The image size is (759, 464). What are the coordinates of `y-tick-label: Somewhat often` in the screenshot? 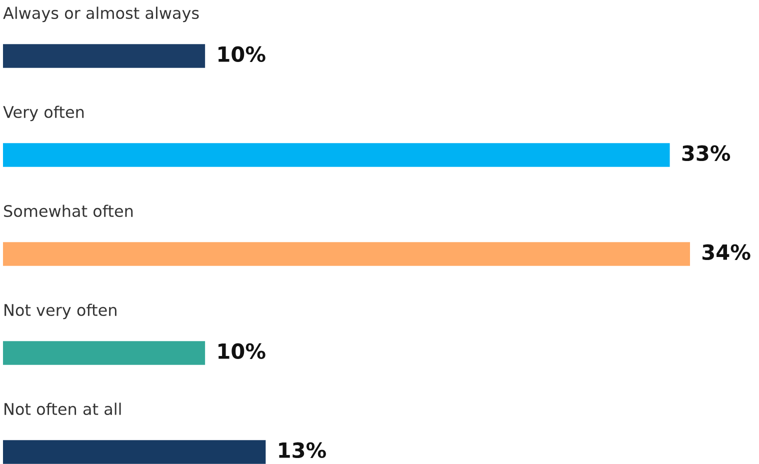 It's located at (68, 211).